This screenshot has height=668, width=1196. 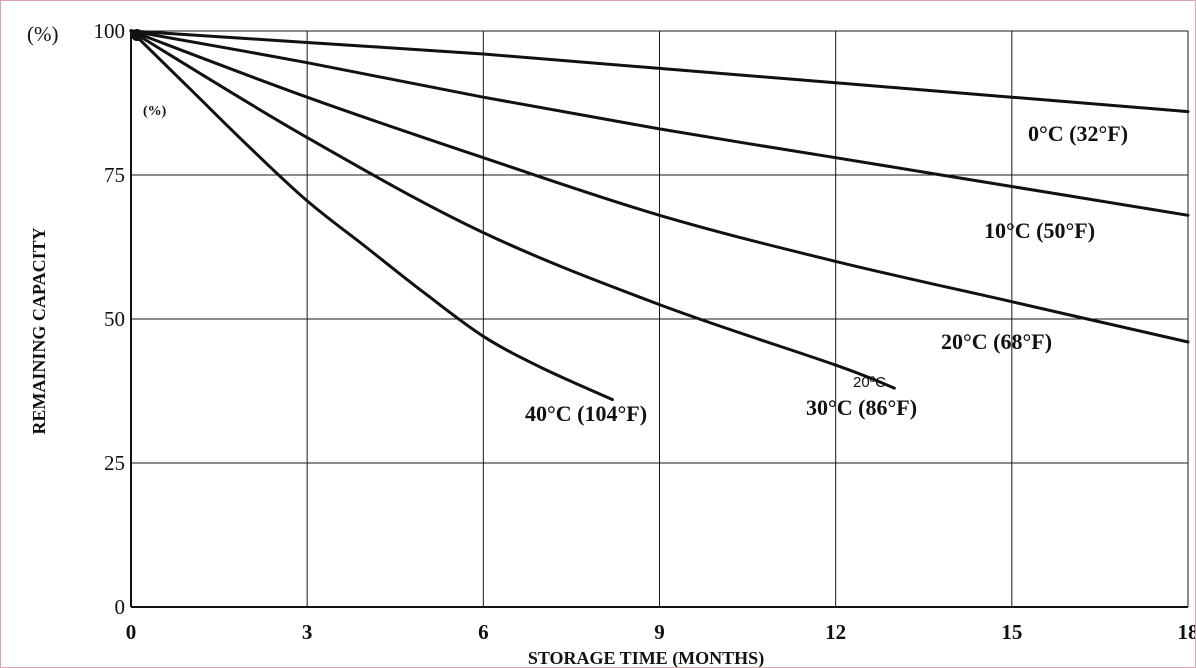 What do you see at coordinates (996, 341) in the screenshot?
I see `series-label-20c: 20°C (68°F)` at bounding box center [996, 341].